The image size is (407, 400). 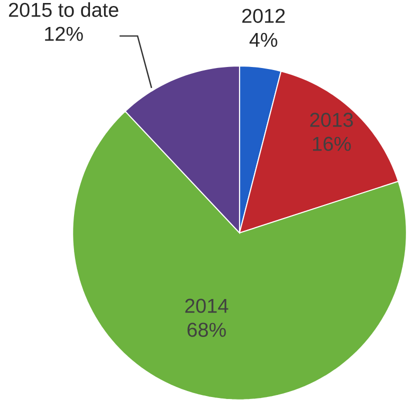 What do you see at coordinates (331, 119) in the screenshot?
I see `slice-label: 2013` at bounding box center [331, 119].